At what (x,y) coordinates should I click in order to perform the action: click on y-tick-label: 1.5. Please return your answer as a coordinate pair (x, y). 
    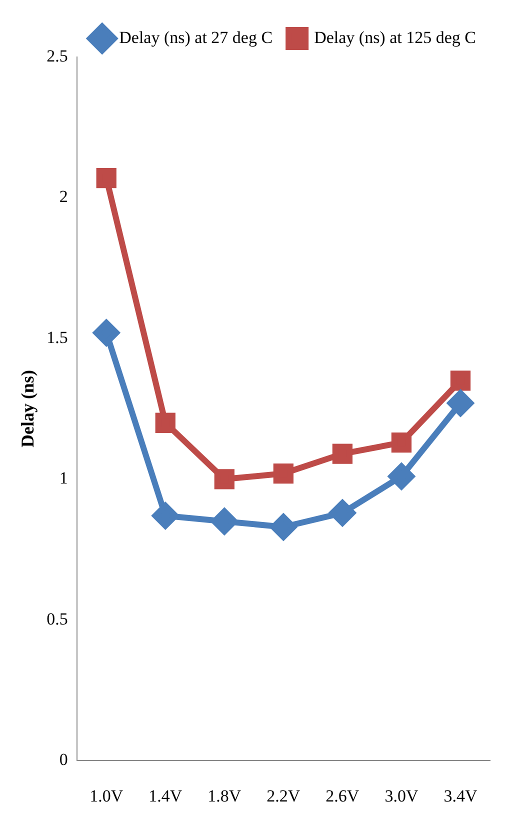
    Looking at the image, I should click on (57, 337).